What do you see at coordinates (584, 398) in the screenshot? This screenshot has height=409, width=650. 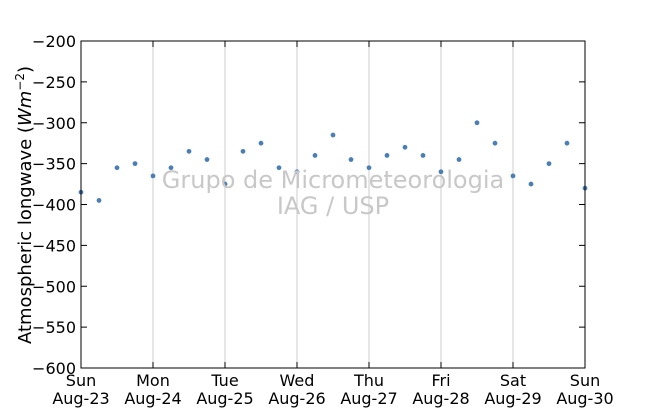 I see `x-tick-label-date: Aug-30` at bounding box center [584, 398].